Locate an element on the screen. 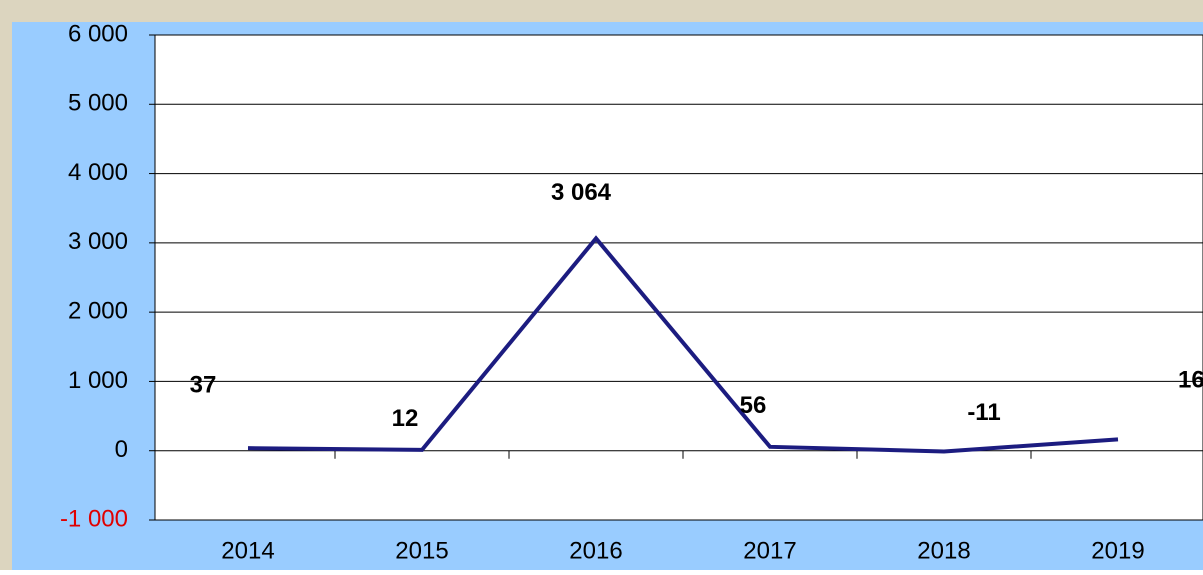 This screenshot has height=575, width=1203. data-label: 37 is located at coordinates (203, 384).